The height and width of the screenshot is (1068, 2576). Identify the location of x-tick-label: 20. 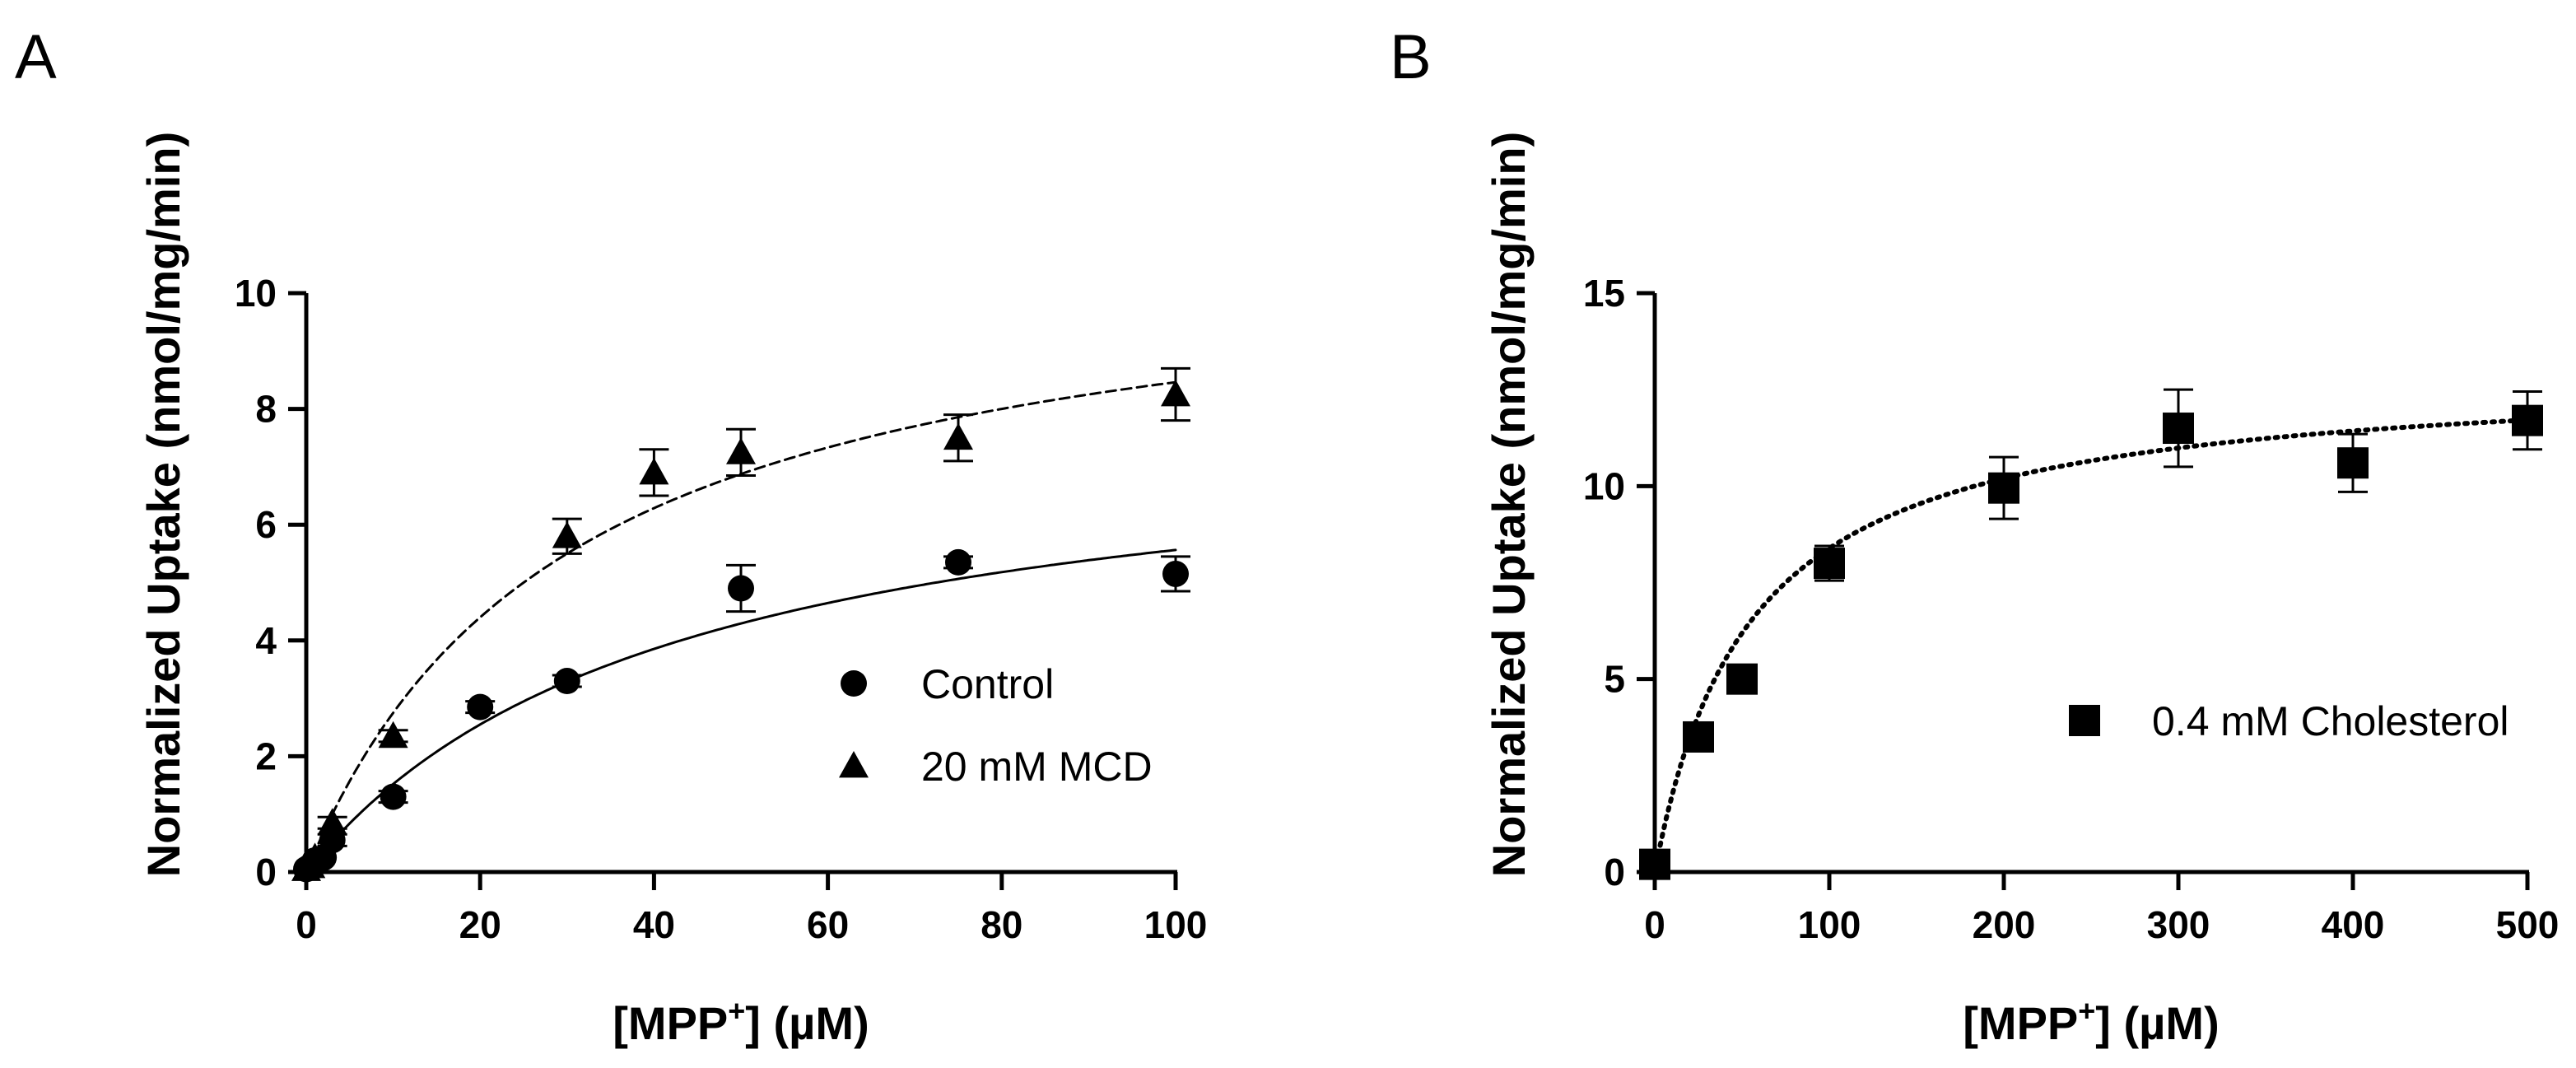
(480, 924).